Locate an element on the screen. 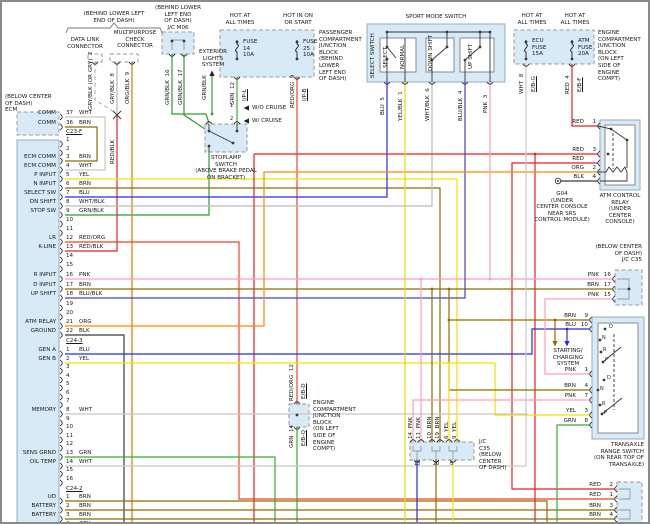  ecm-c24-2-color-0: BRN is located at coordinates (85, 497).